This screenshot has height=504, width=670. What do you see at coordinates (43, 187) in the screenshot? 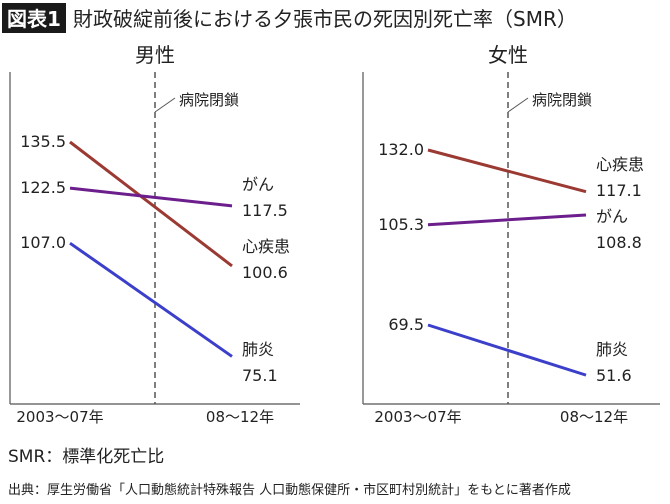
I see `data-label-start: 122.5` at bounding box center [43, 187].